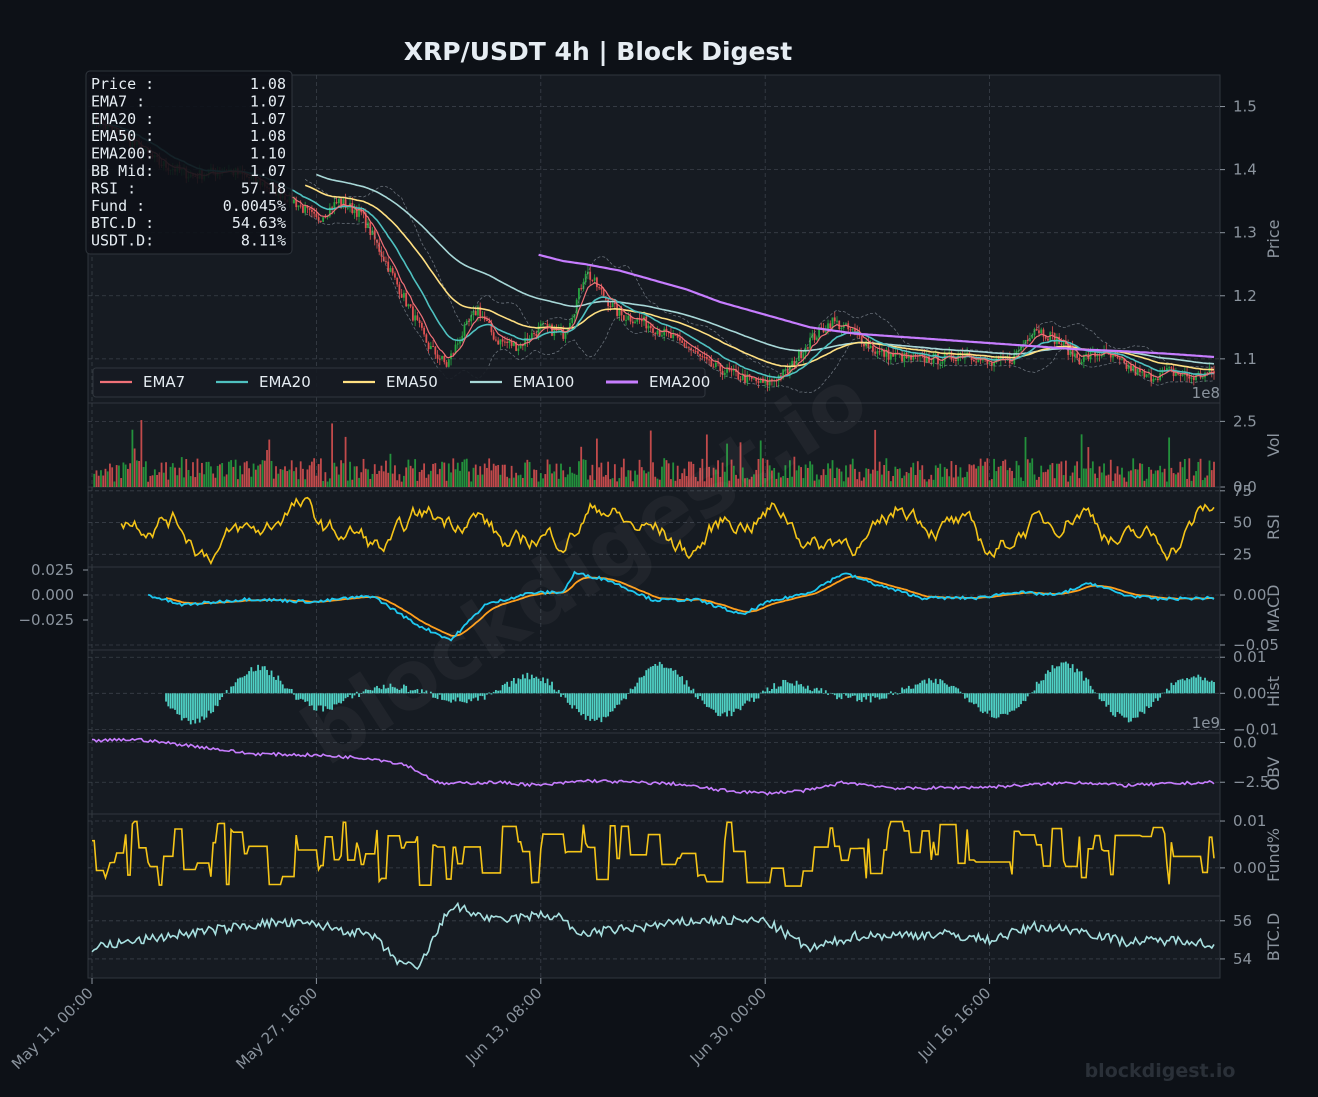 This screenshot has width=1318, height=1097. Describe the element at coordinates (401, 382) in the screenshot. I see `legend: EMA7 EMA20 EMA50 EMA100 EMA200` at that location.